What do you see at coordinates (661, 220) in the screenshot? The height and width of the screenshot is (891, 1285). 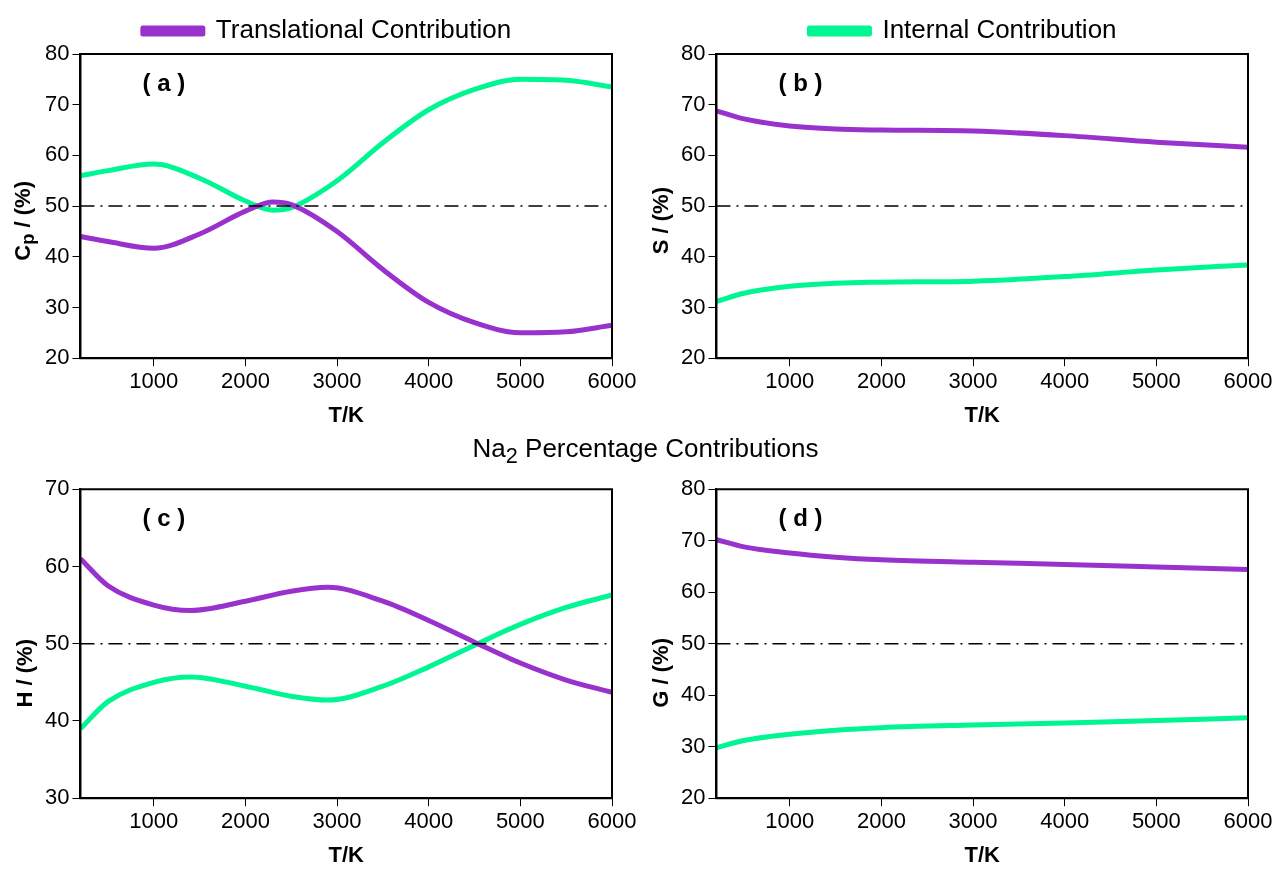 I see `y-axis-title: S / (%)` at bounding box center [661, 220].